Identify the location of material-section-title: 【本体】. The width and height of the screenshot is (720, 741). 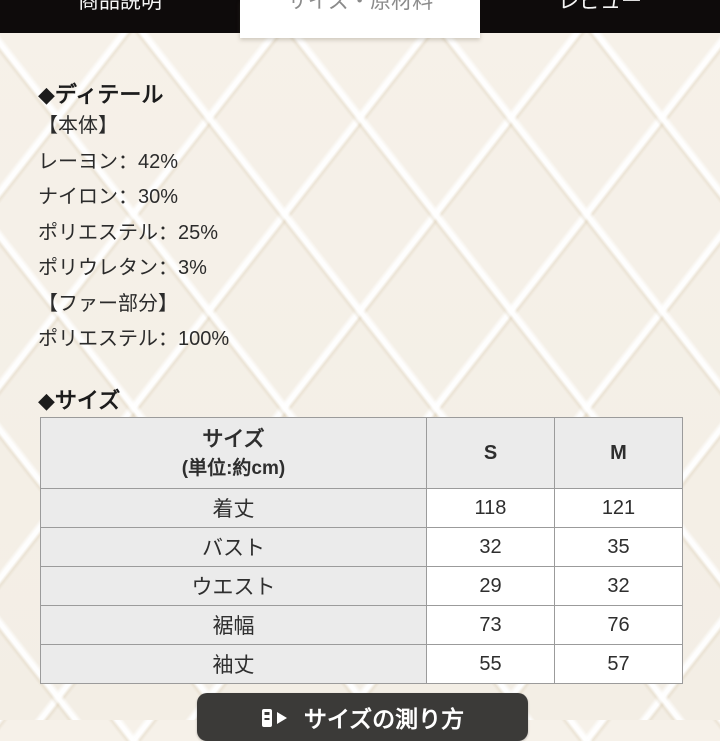
(78, 126).